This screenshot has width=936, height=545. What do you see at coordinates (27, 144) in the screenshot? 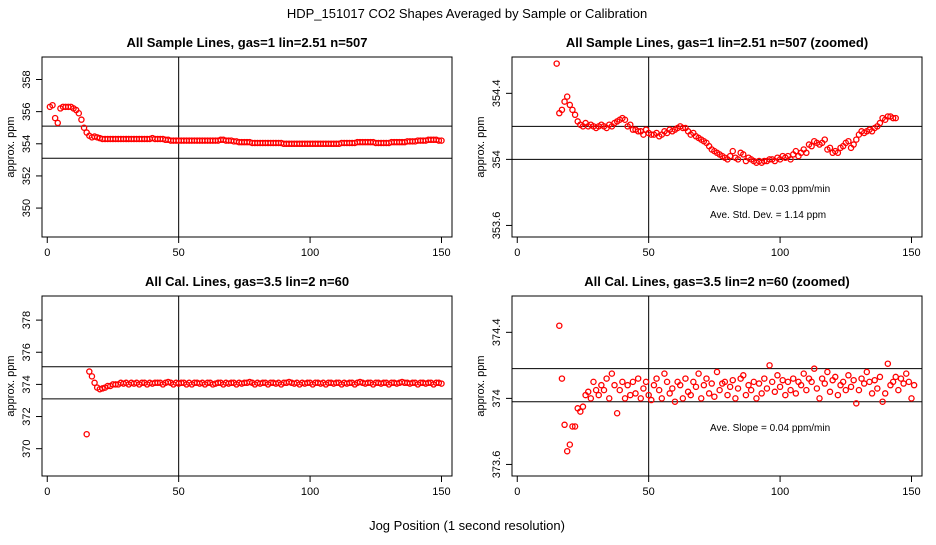
I see `y-tick-label: 354` at bounding box center [27, 144].